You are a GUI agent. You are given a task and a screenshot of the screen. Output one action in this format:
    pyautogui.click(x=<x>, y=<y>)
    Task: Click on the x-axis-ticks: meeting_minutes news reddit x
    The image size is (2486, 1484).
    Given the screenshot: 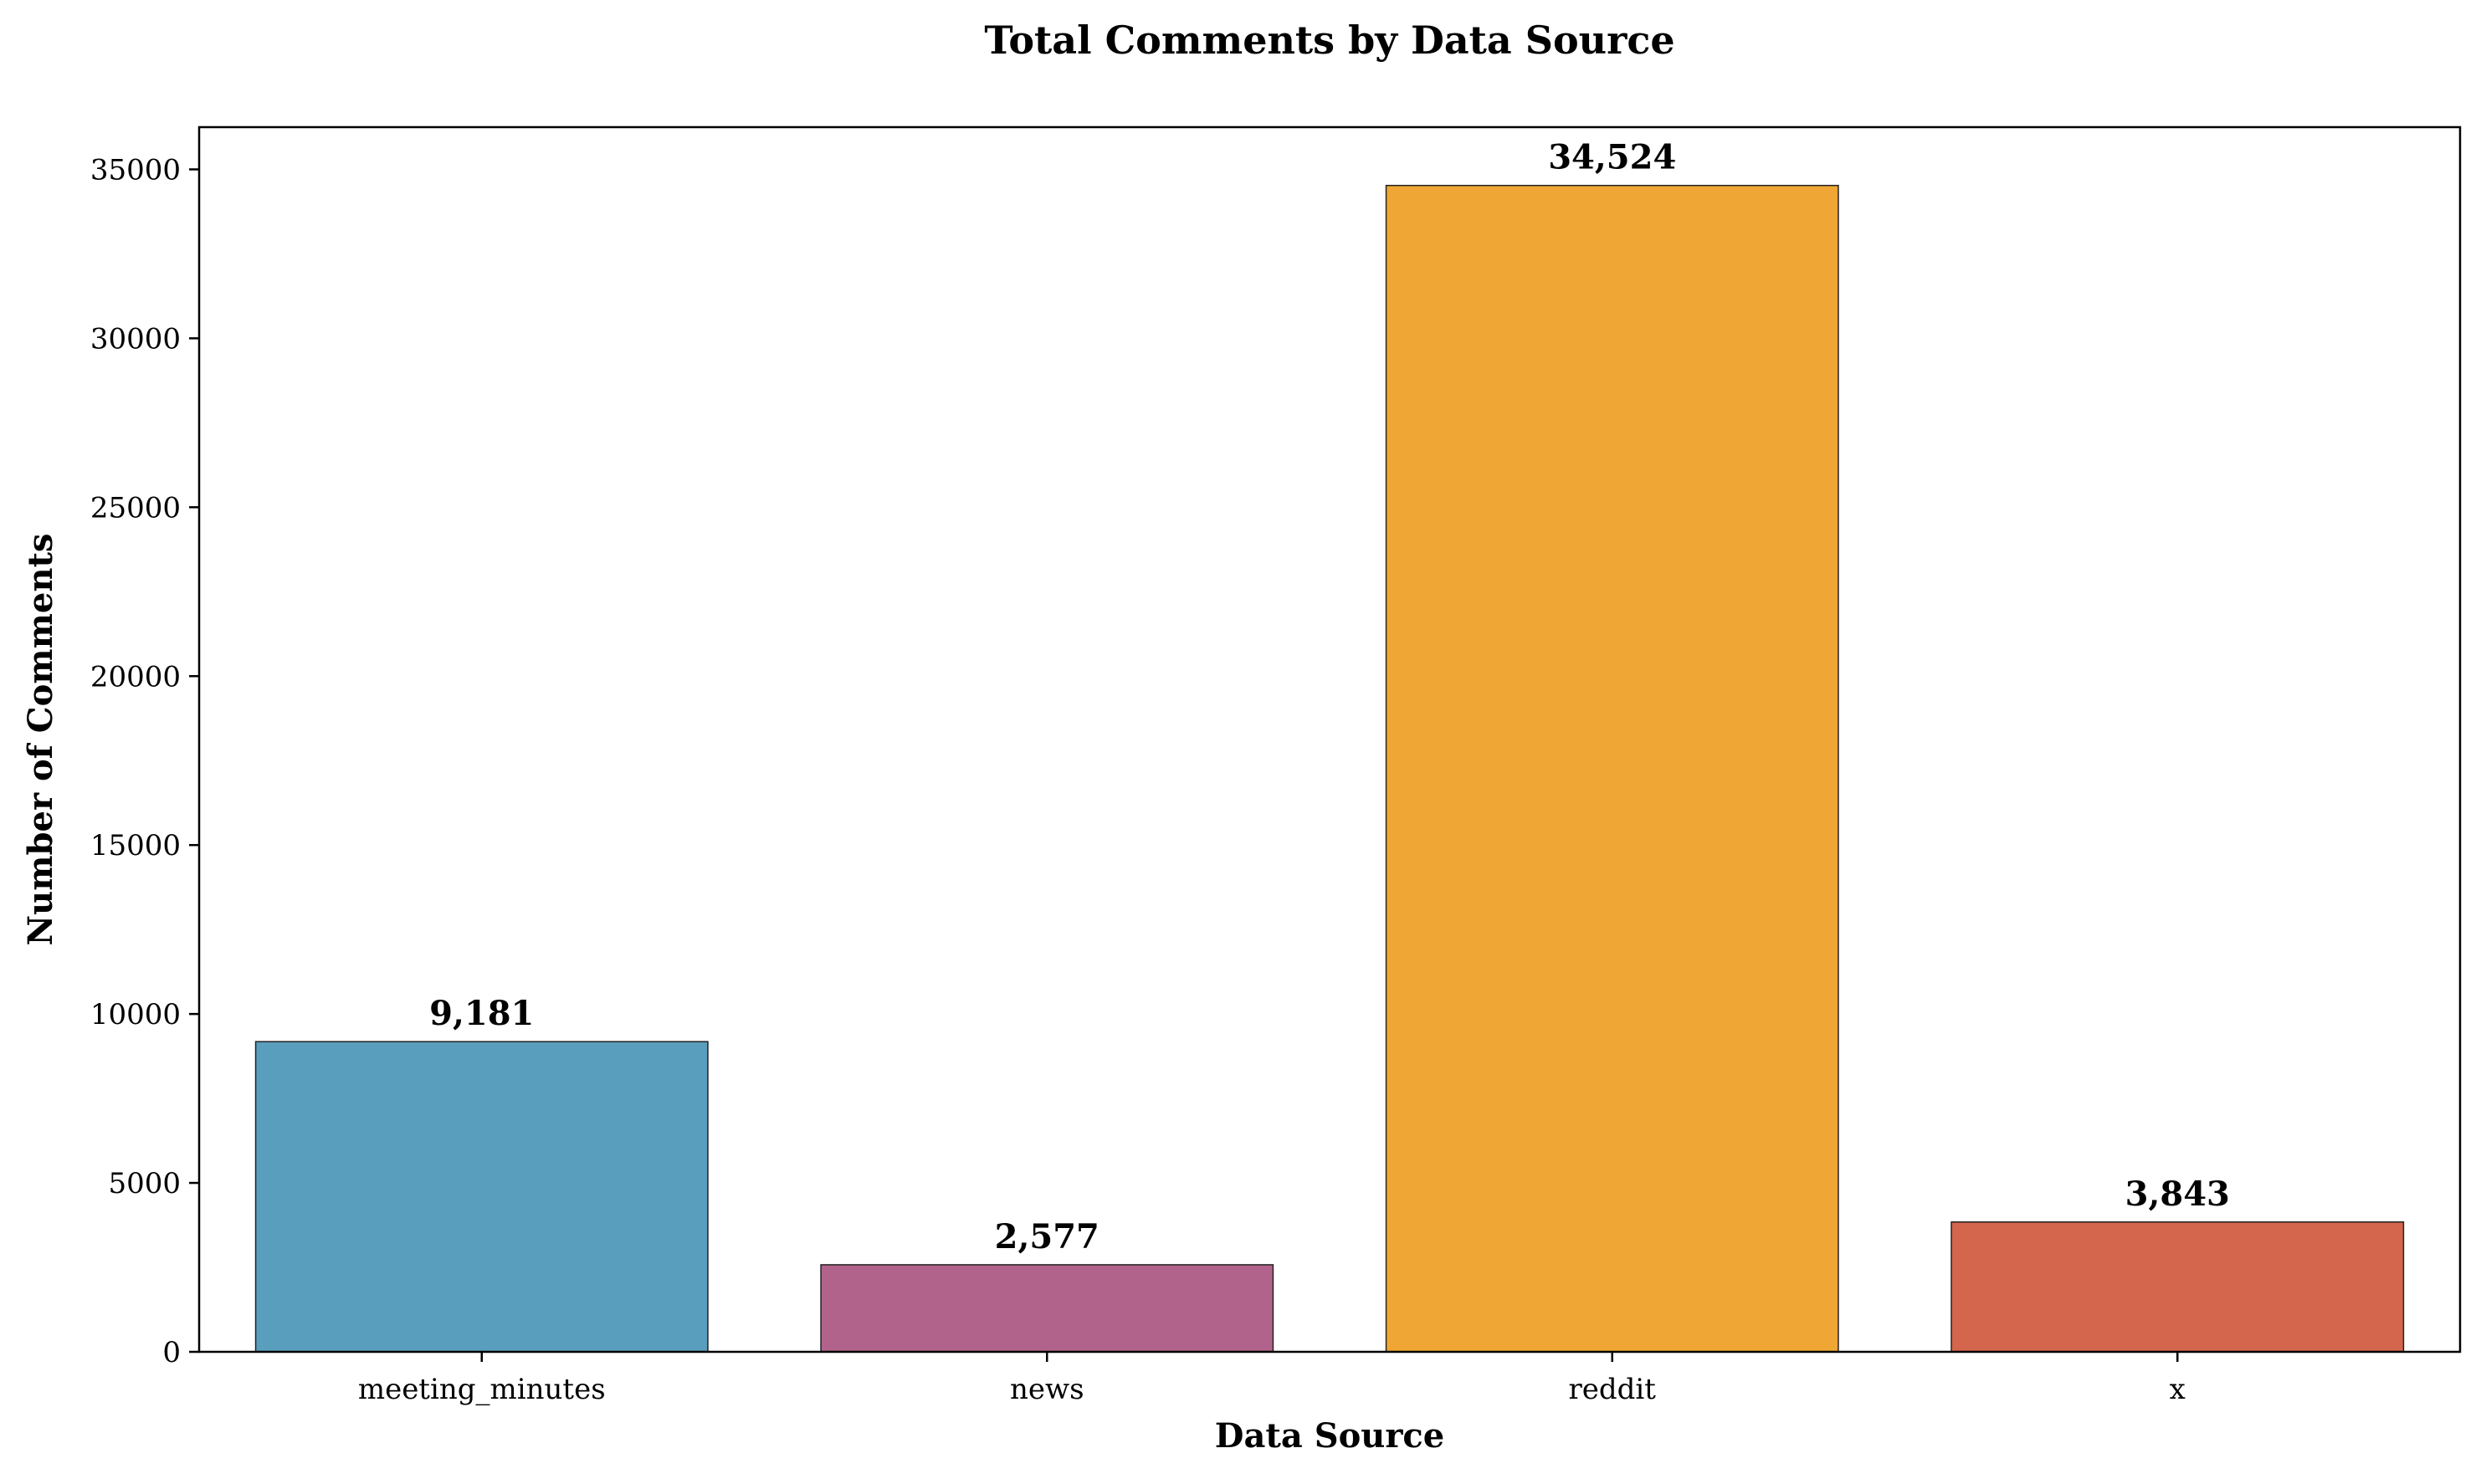 What is the action you would take?
    pyautogui.click(x=1272, y=1379)
    